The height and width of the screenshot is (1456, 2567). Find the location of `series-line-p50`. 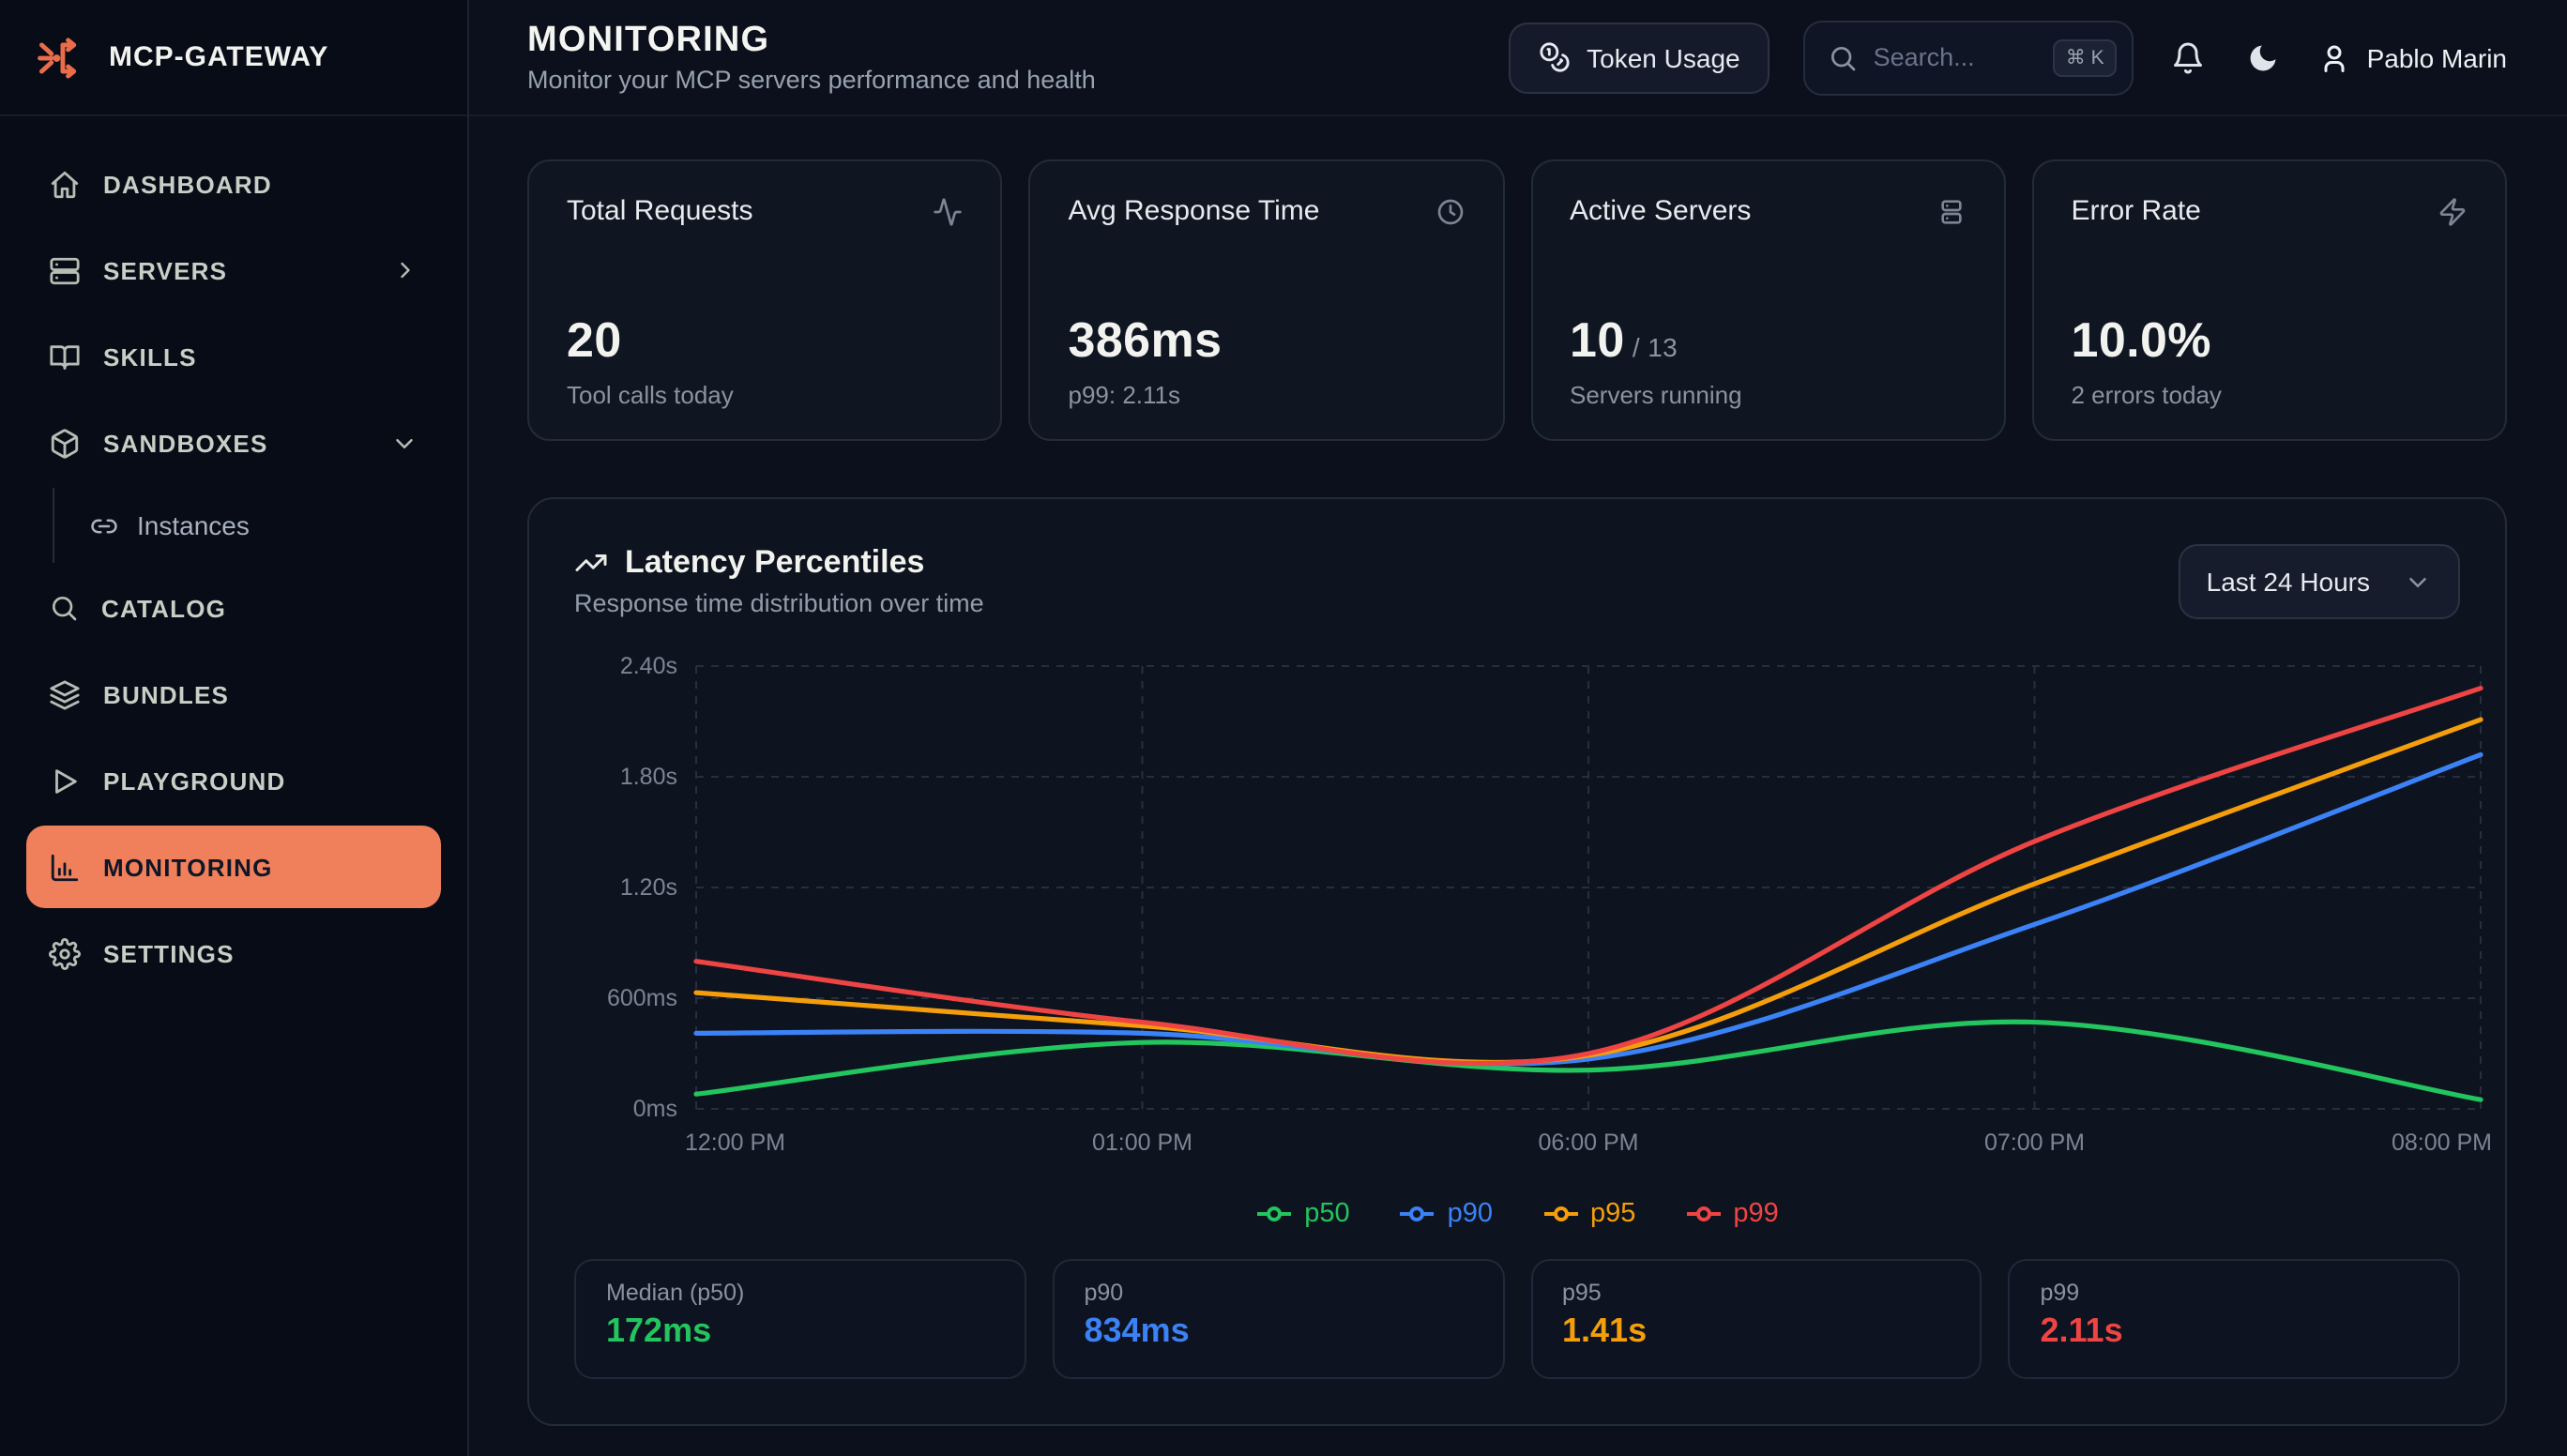

series-line-p50 is located at coordinates (1588, 1060).